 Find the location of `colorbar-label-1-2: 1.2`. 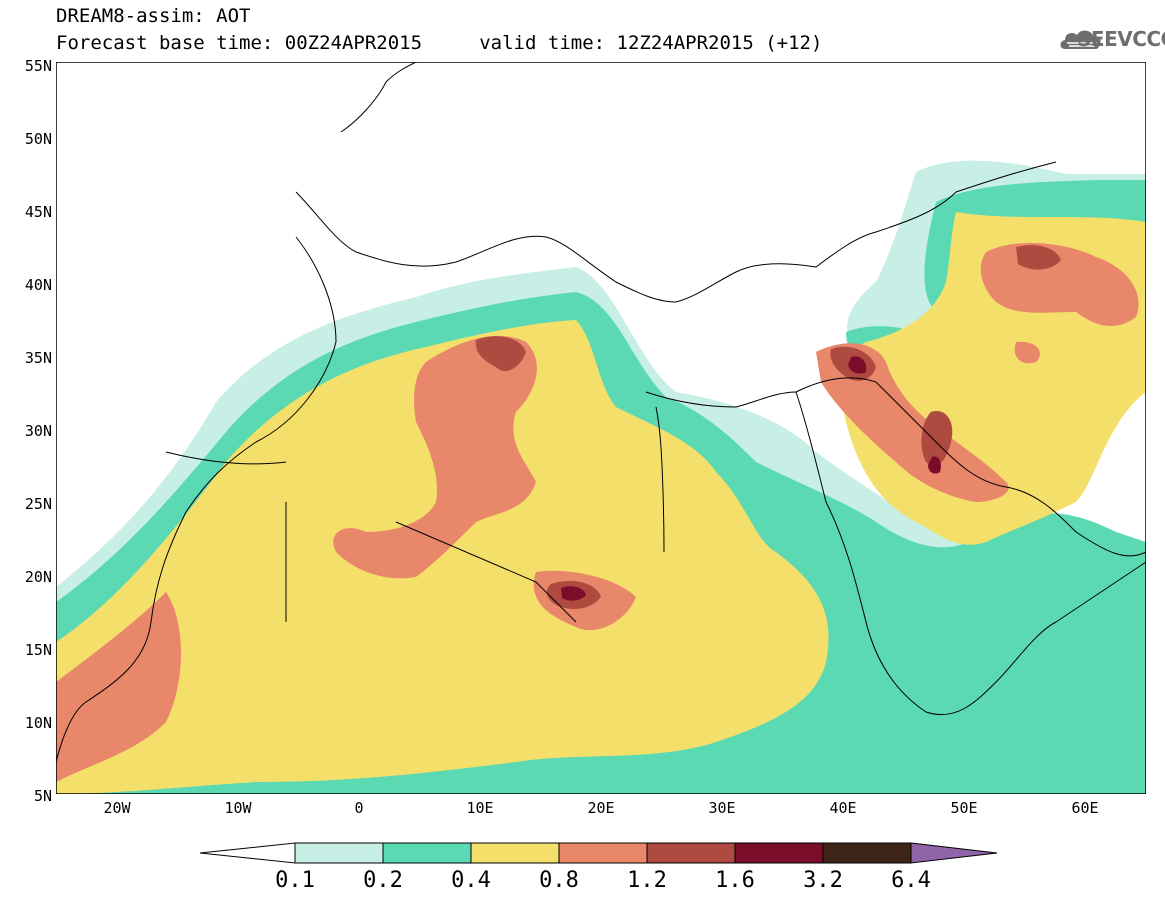

colorbar-label-1-2: 1.2 is located at coordinates (647, 880).